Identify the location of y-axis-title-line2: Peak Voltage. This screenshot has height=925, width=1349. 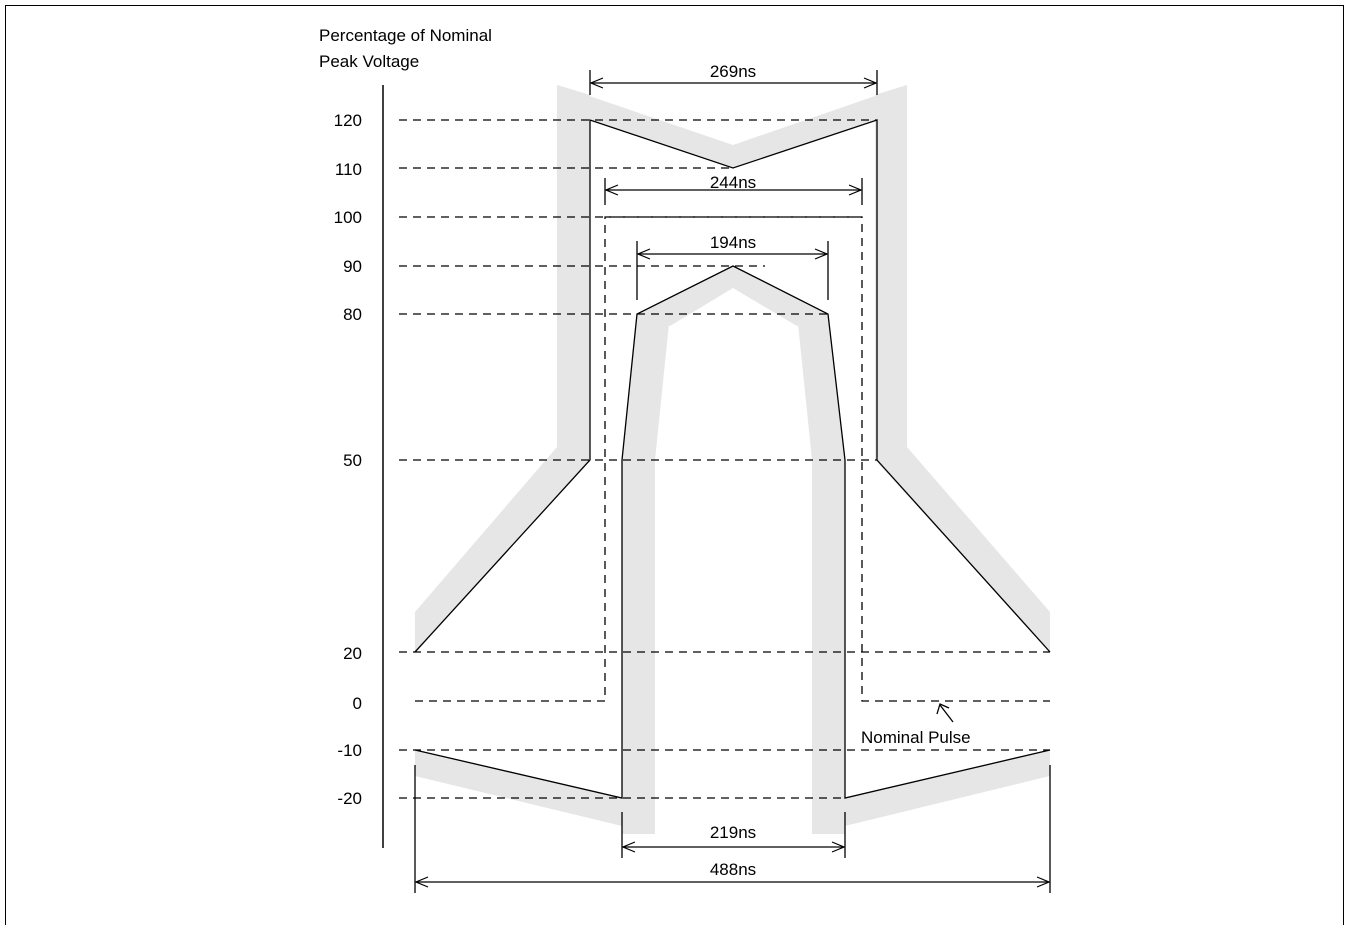
(369, 61).